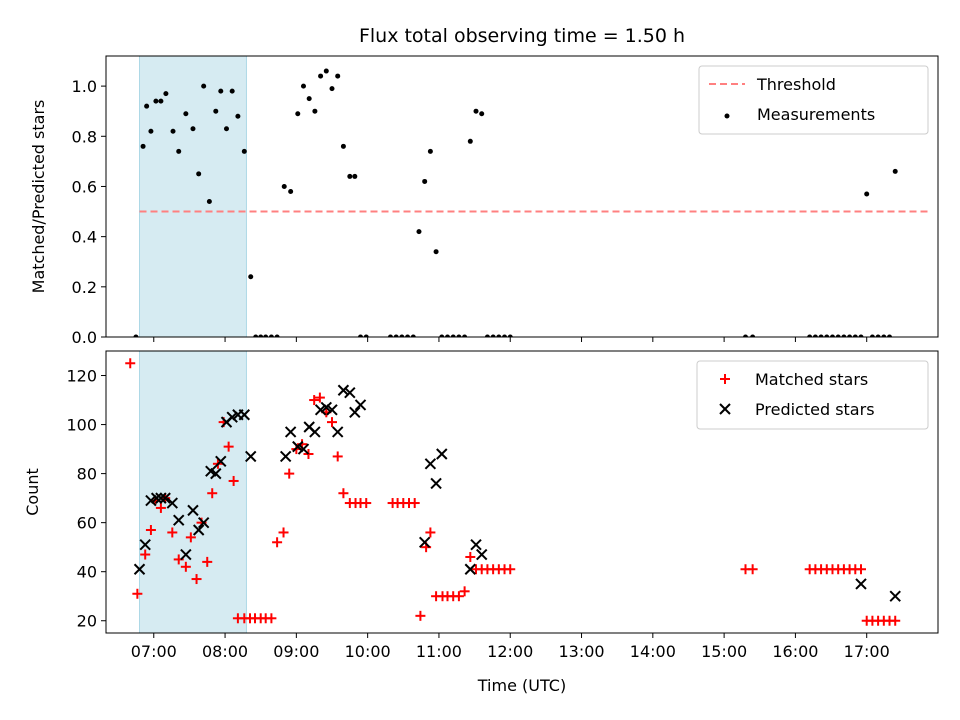  What do you see at coordinates (811, 379) in the screenshot?
I see `legend-entry-label: Matched stars` at bounding box center [811, 379].